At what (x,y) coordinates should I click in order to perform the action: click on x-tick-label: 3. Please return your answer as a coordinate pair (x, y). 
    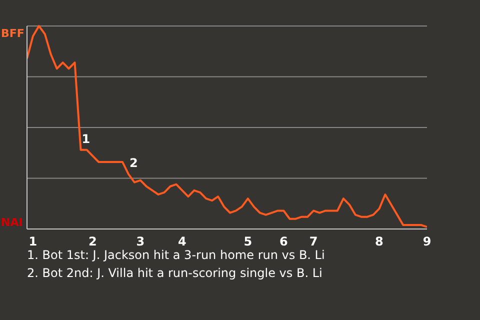
    Looking at the image, I should click on (140, 241).